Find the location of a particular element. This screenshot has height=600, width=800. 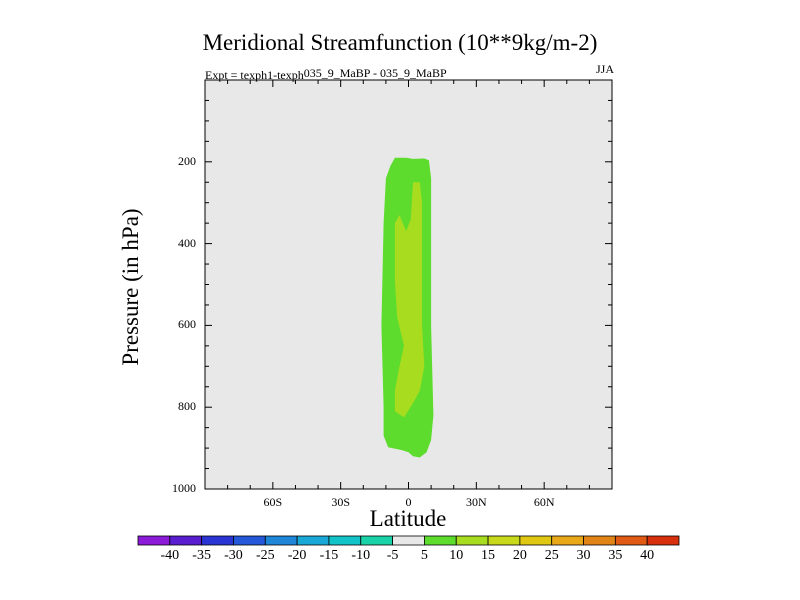

colorbar-label: -20 is located at coordinates (297, 555).